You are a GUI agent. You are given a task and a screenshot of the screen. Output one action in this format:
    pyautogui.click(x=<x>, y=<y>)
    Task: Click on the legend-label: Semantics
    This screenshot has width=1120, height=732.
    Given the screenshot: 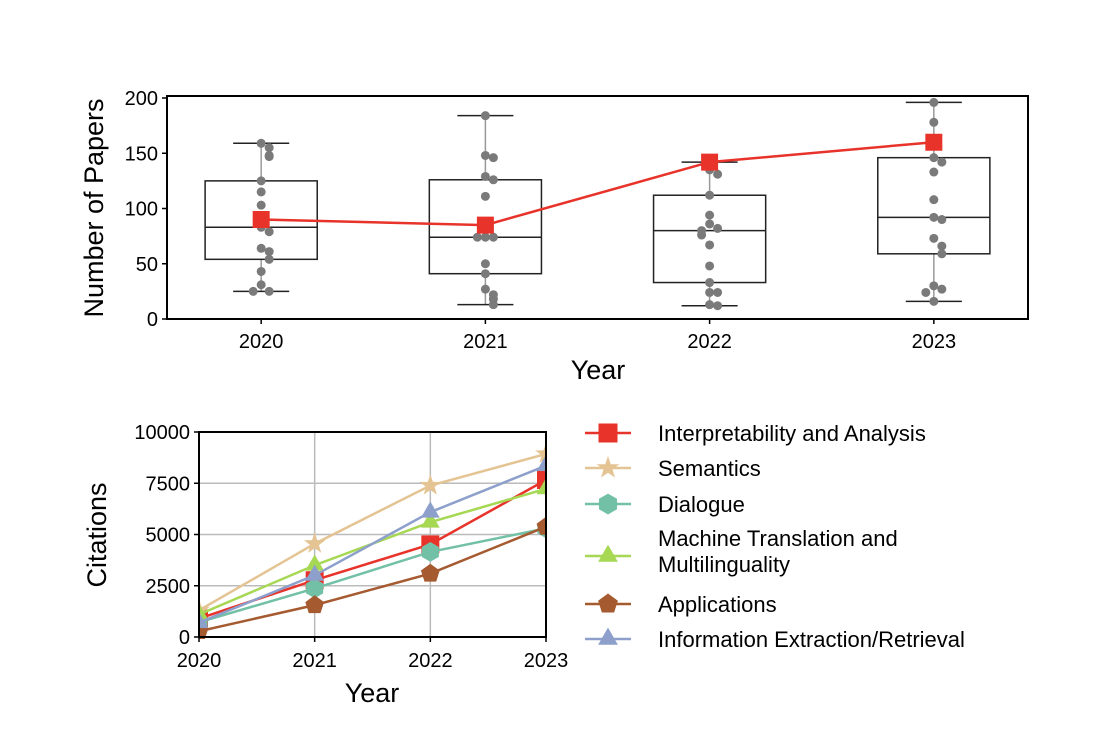 What is the action you would take?
    pyautogui.click(x=709, y=468)
    